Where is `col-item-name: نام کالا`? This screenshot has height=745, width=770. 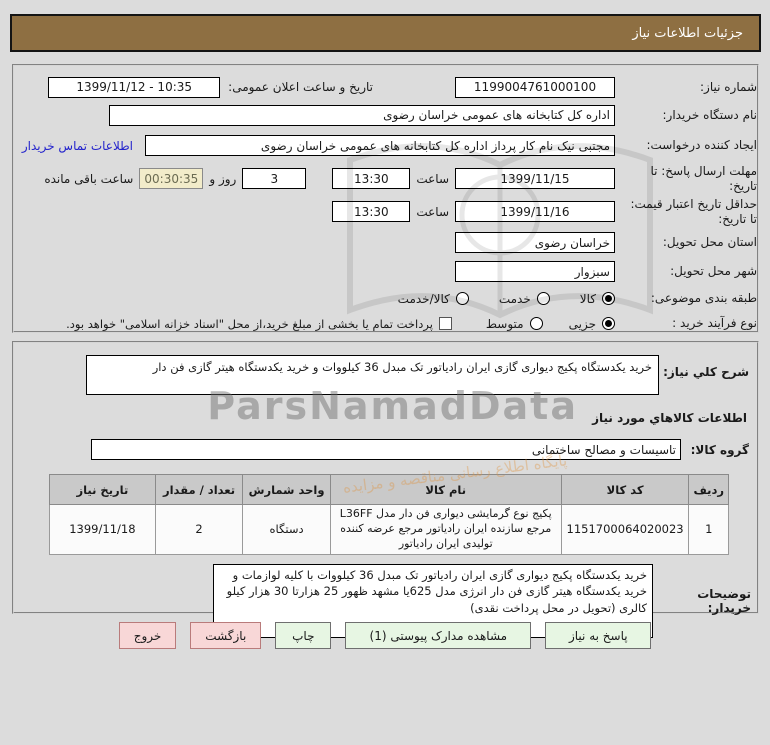 col-item-name: نام کالا is located at coordinates (445, 489).